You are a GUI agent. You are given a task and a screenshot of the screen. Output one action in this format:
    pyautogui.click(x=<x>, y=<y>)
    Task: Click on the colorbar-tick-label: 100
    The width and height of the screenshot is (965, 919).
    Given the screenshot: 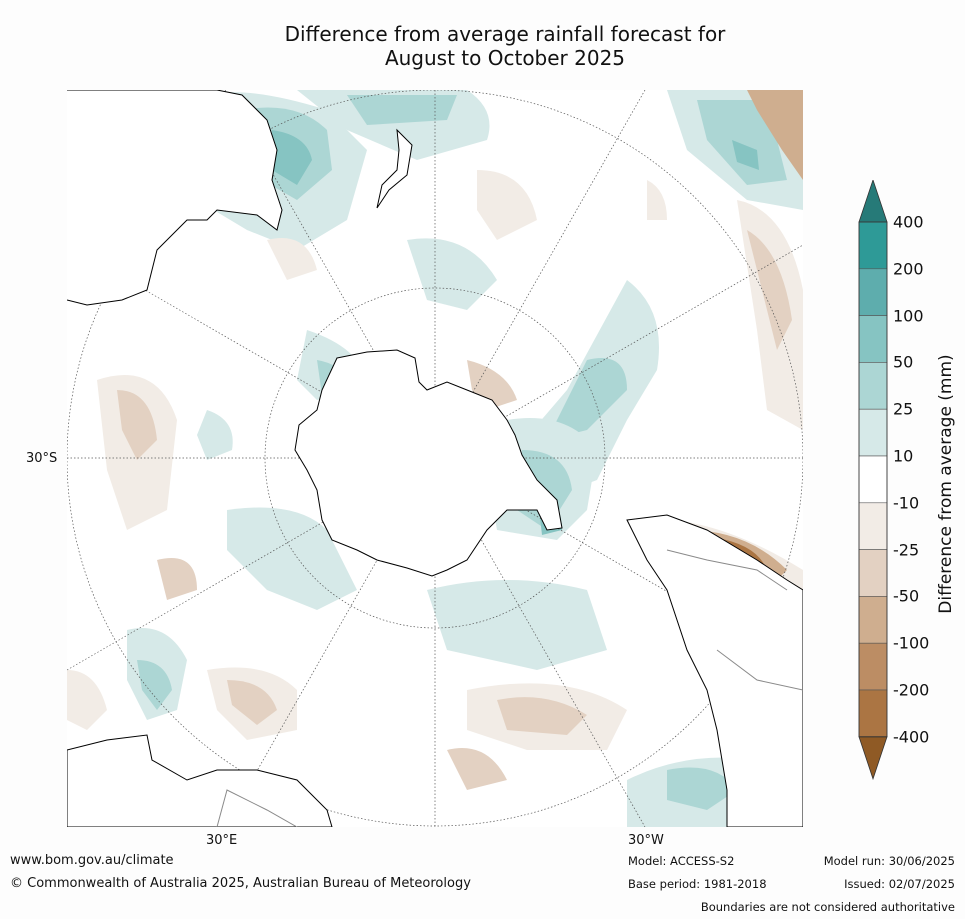 What is the action you would take?
    pyautogui.click(x=908, y=316)
    